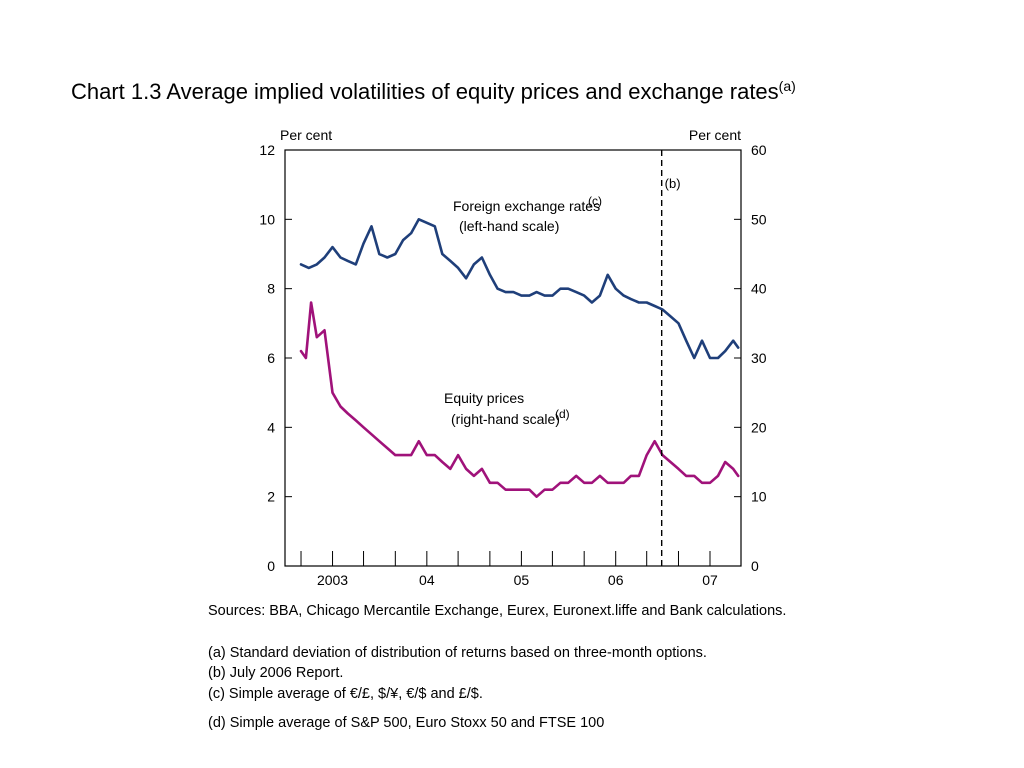 The width and height of the screenshot is (1024, 768). What do you see at coordinates (759, 427) in the screenshot?
I see `right-axis-tick-label: 20` at bounding box center [759, 427].